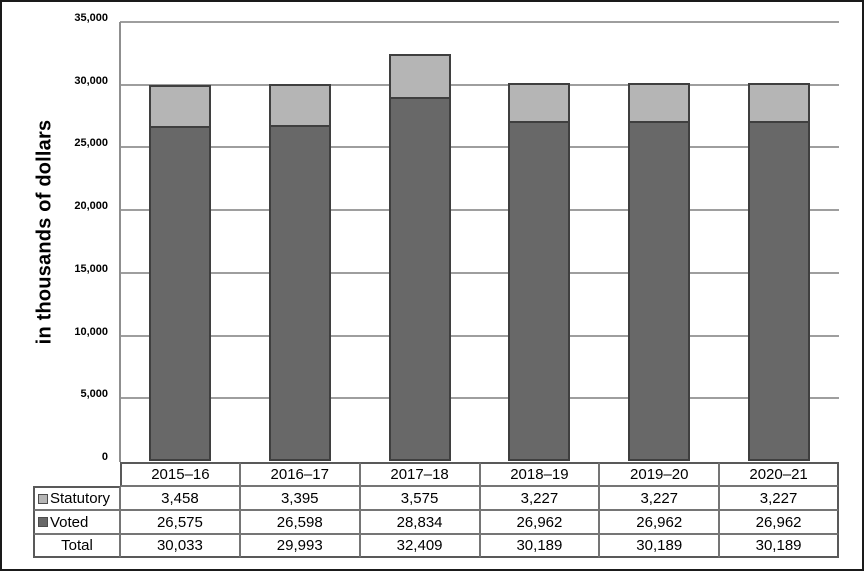  What do you see at coordinates (299, 546) in the screenshot?
I see `value-cell-total-2016-17: 29,993` at bounding box center [299, 546].